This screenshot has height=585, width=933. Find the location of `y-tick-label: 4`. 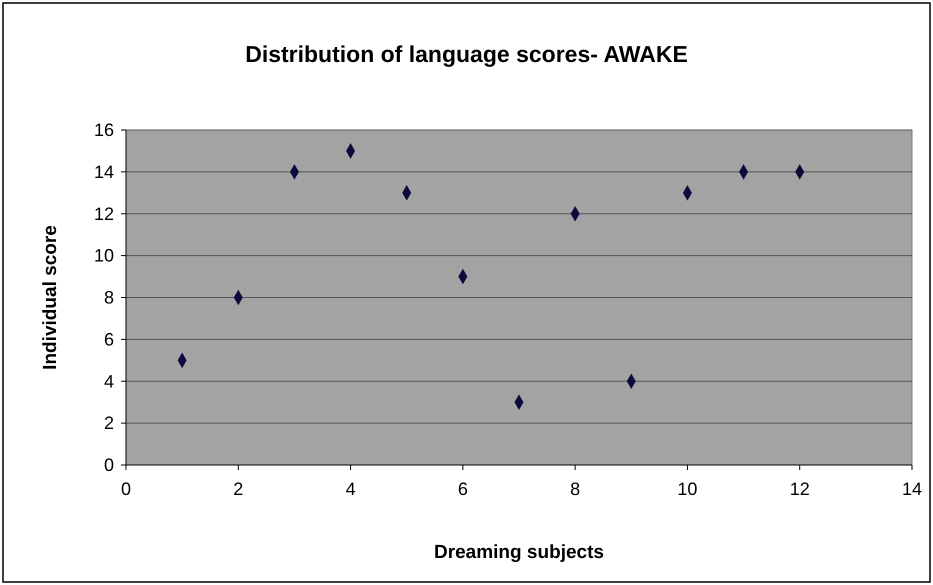

y-tick-label: 4 is located at coordinates (109, 381).